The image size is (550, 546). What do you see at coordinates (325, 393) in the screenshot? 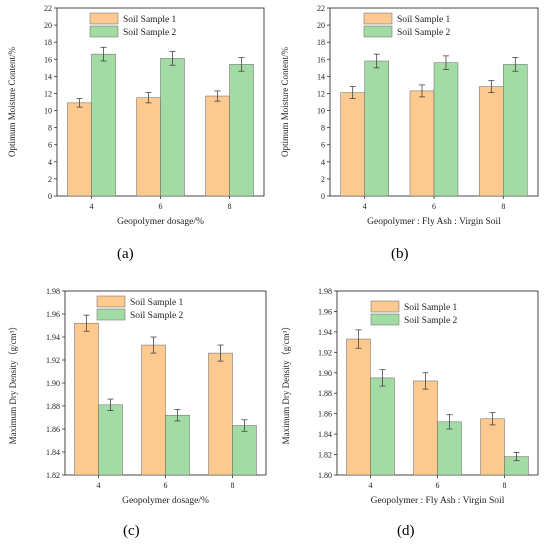
I see `y-tick-label: 1.88` at bounding box center [325, 393].